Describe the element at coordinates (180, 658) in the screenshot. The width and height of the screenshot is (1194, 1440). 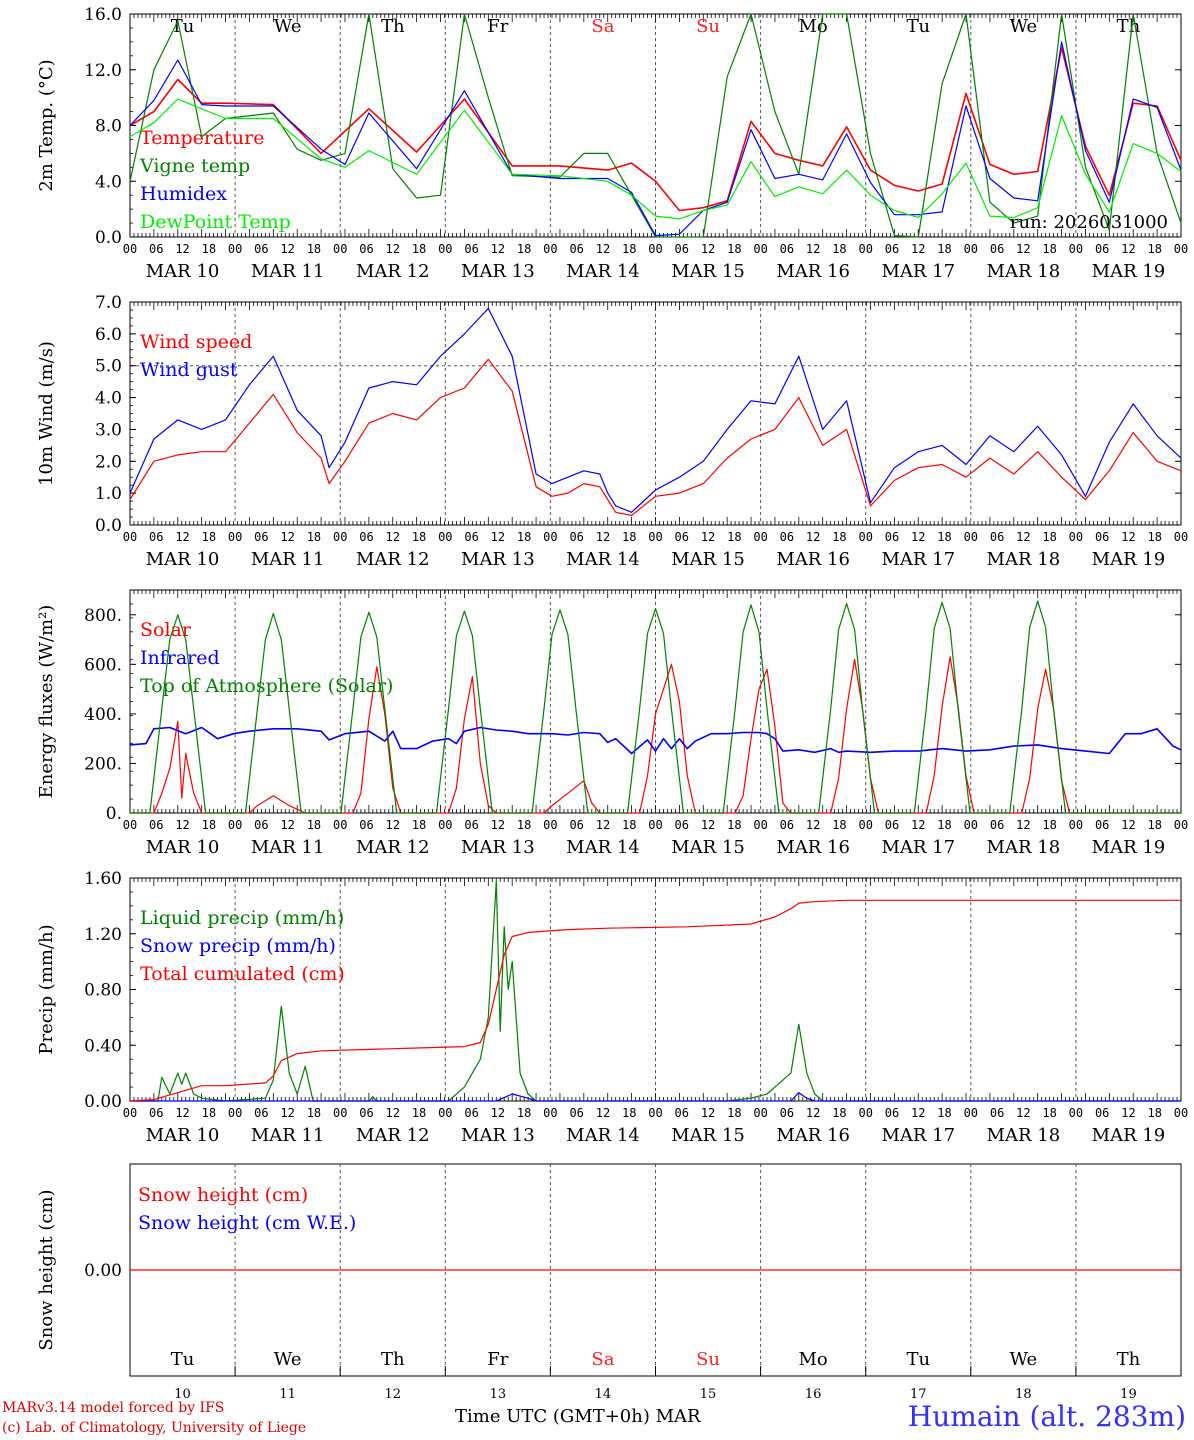
I see `legend-entry: Infrared` at that location.